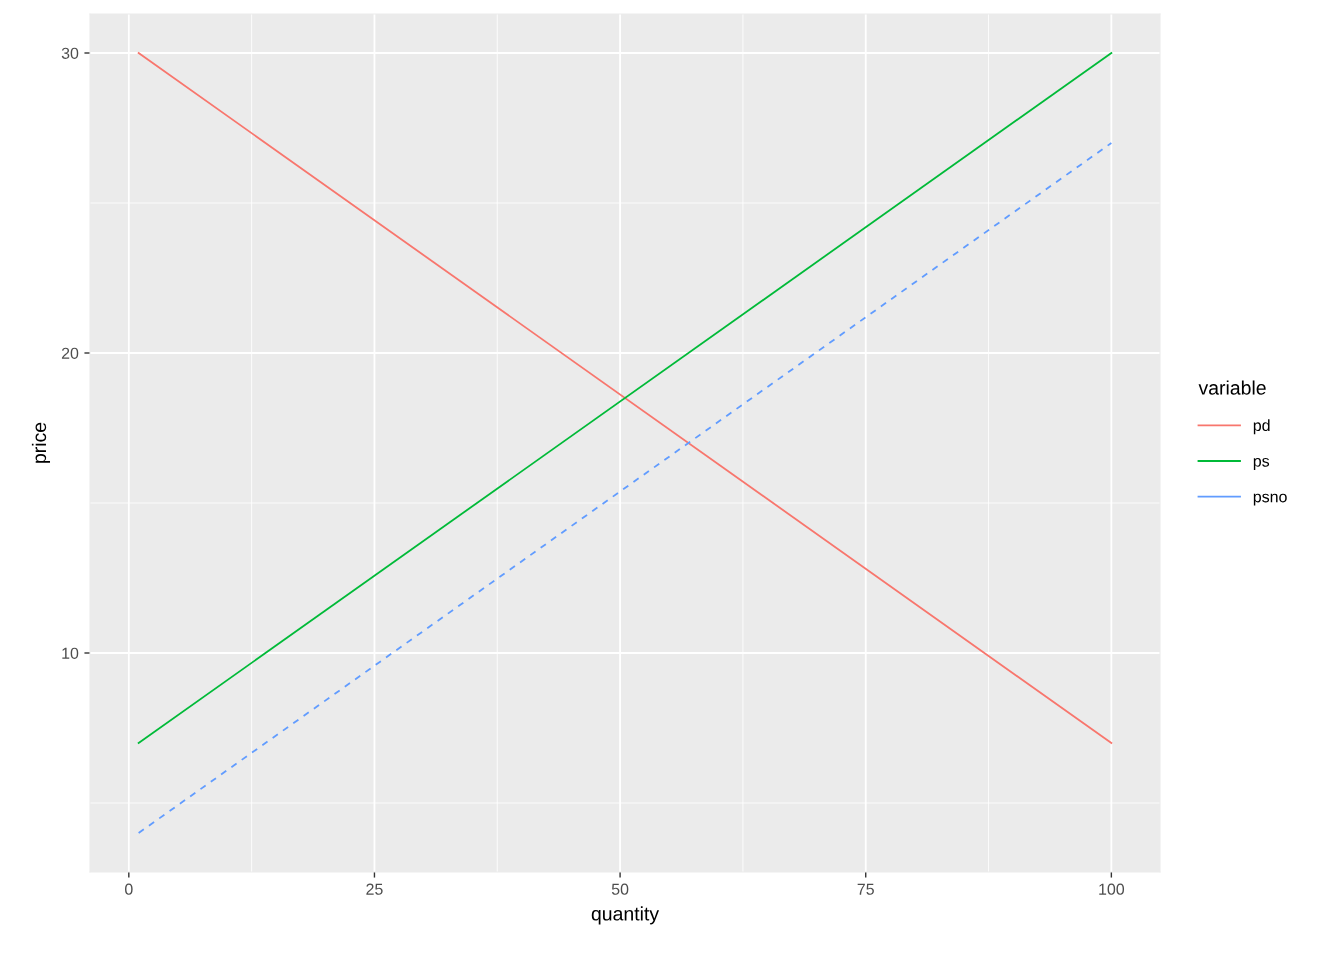 The width and height of the screenshot is (1344, 960). I want to click on x-tick-label: 50, so click(620, 889).